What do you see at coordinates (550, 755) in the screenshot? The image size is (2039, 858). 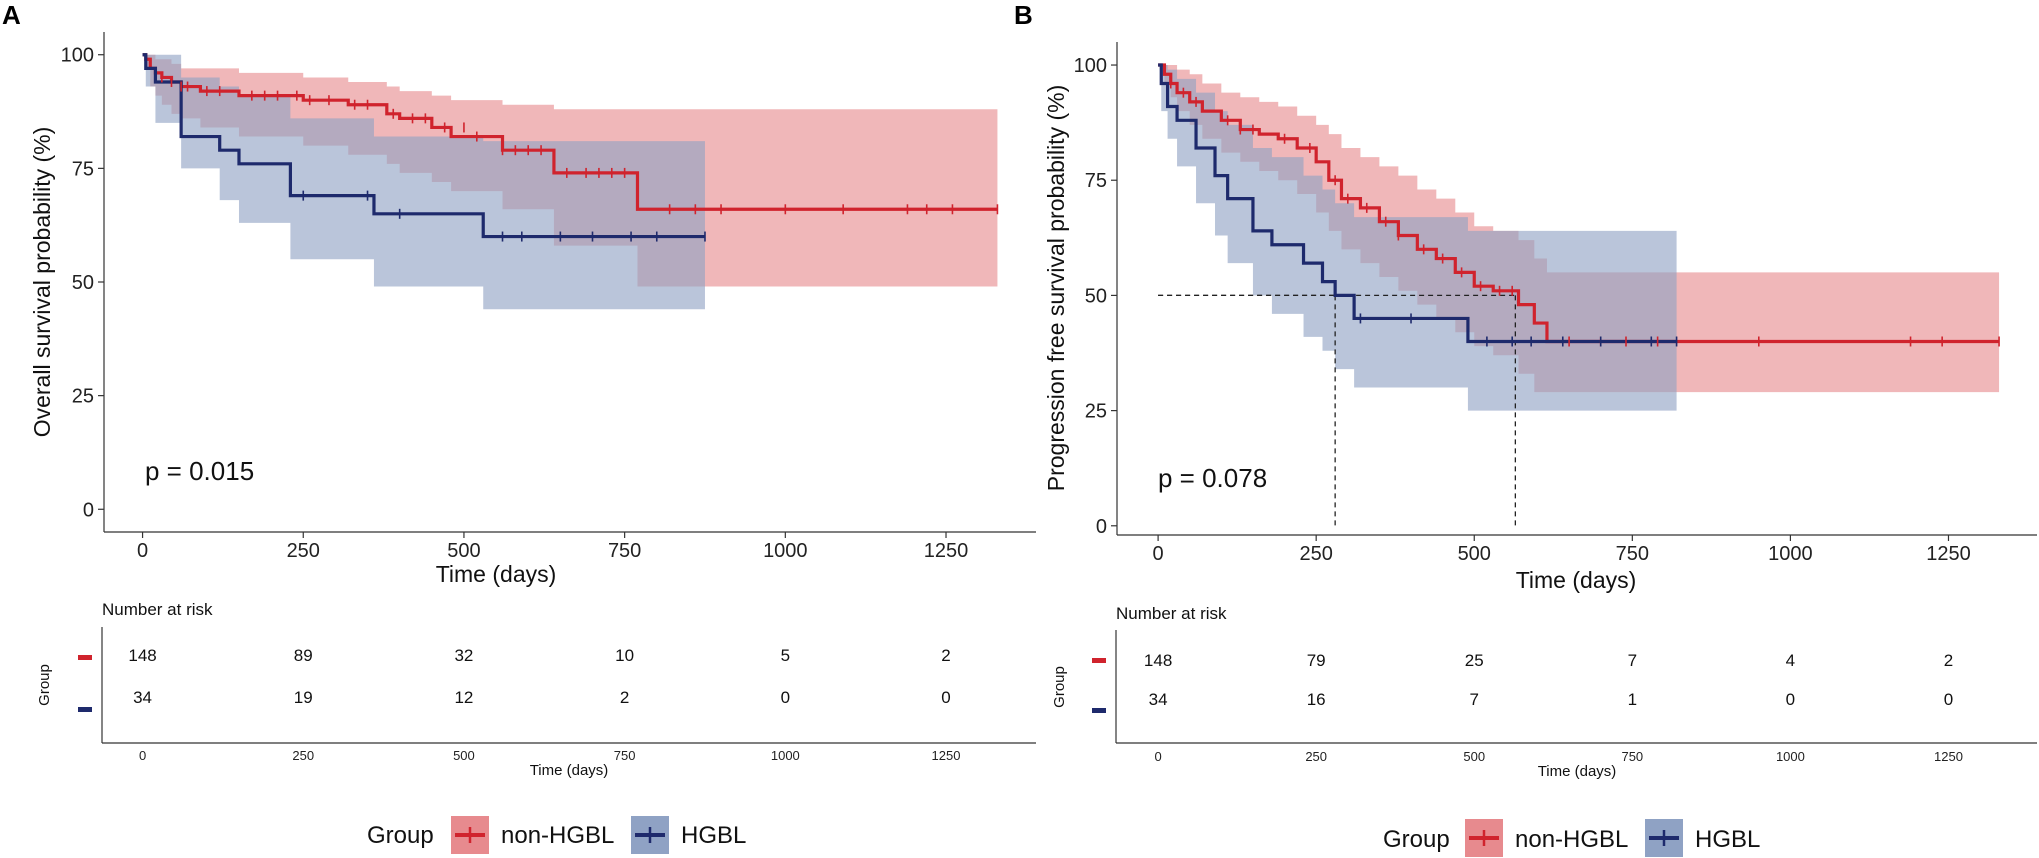 I see `panel-a-risk-x-ticks: 0 250 500 750 1000 1250` at bounding box center [550, 755].